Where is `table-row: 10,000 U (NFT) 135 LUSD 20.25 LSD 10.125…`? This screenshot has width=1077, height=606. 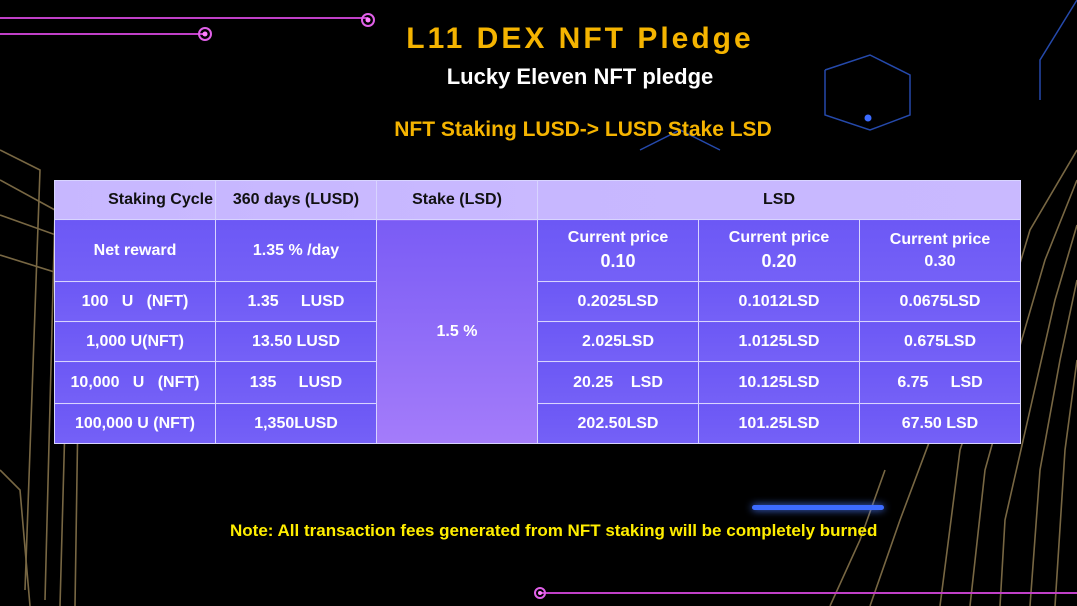 table-row: 10,000 U (NFT) 135 LUSD 20.25 LSD 10.125… is located at coordinates (537, 382).